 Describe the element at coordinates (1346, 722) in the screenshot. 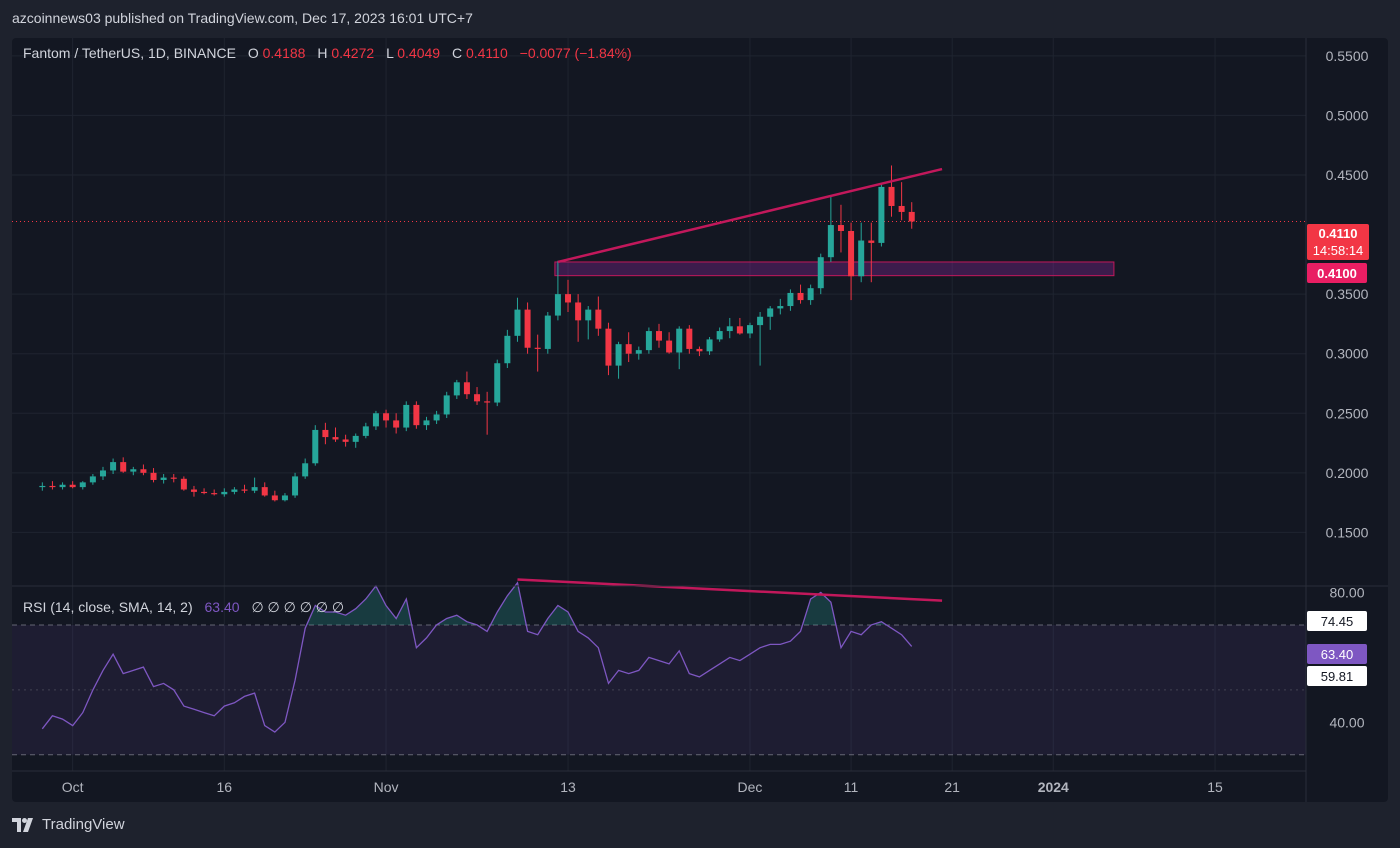

I see `rsi-tick-label: 40.00` at that location.